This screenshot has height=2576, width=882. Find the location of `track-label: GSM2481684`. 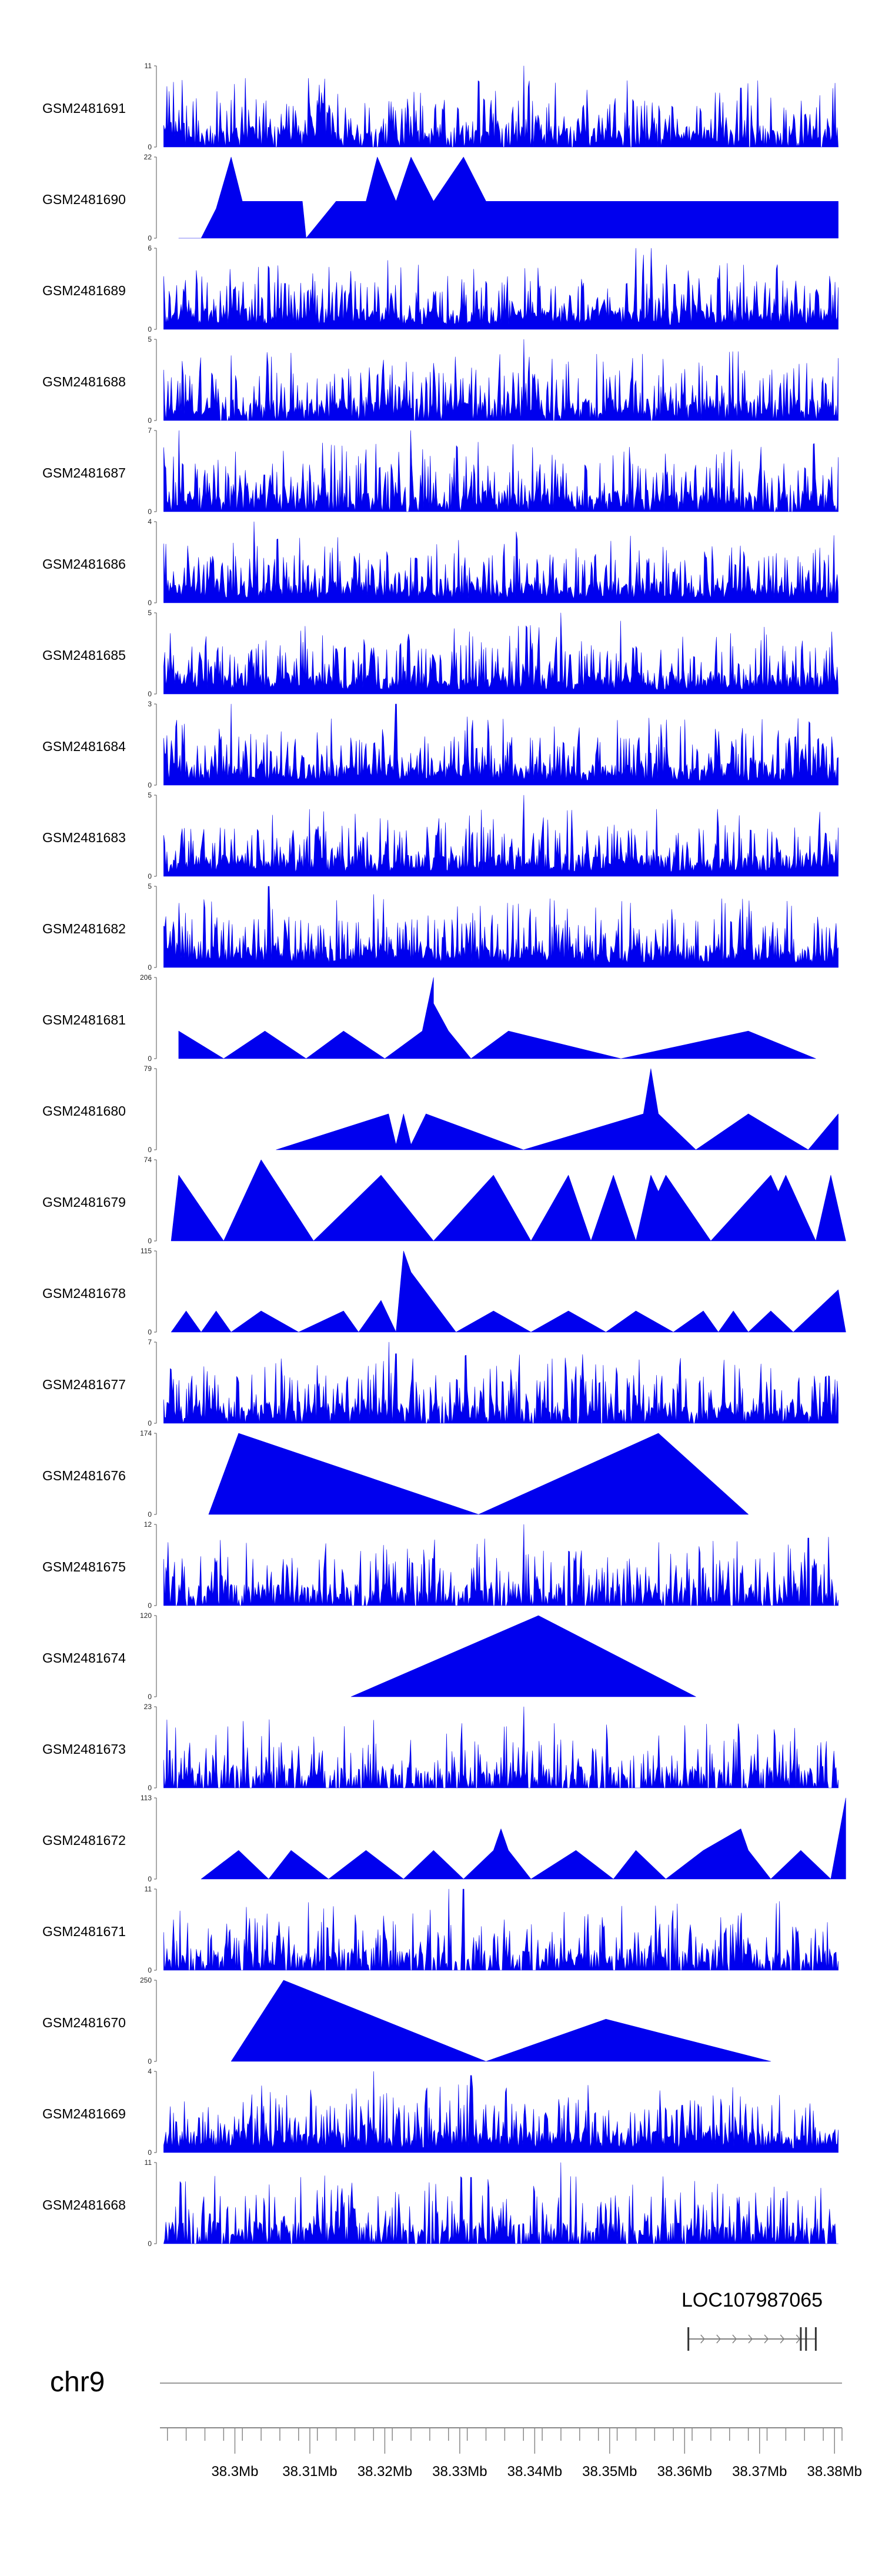

track-label: GSM2481684 is located at coordinates (84, 746).